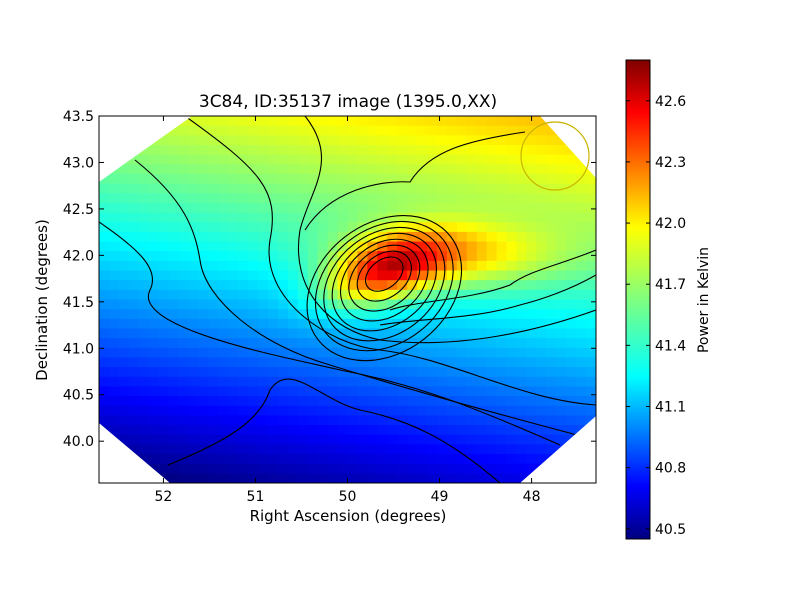 The width and height of the screenshot is (800, 600). What do you see at coordinates (78, 349) in the screenshot?
I see `y-tick-label: 41.0` at bounding box center [78, 349].